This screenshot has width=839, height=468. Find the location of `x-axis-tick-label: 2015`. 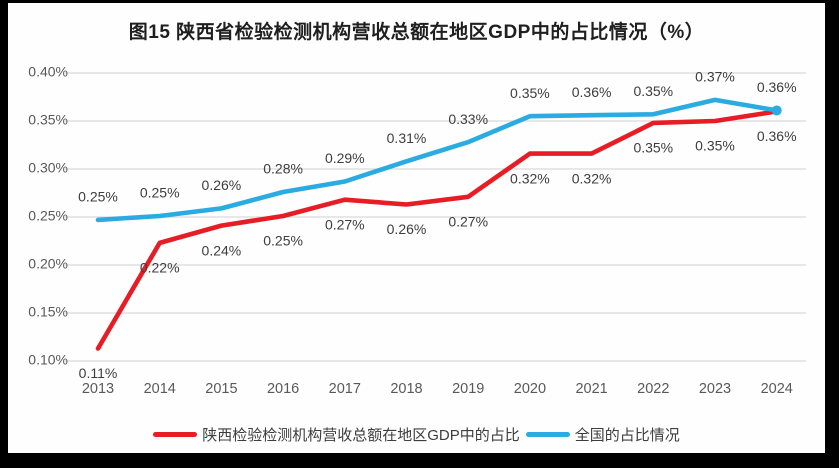

x-axis-tick-label: 2015 is located at coordinates (221, 389).